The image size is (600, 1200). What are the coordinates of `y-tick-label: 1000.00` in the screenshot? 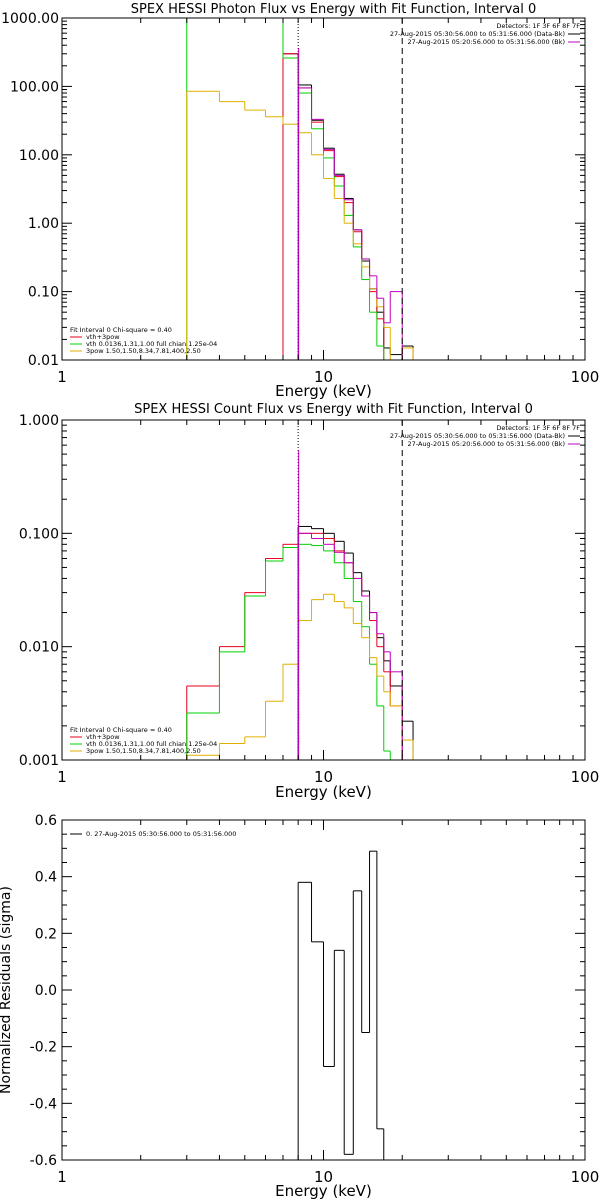 It's located at (30, 19).